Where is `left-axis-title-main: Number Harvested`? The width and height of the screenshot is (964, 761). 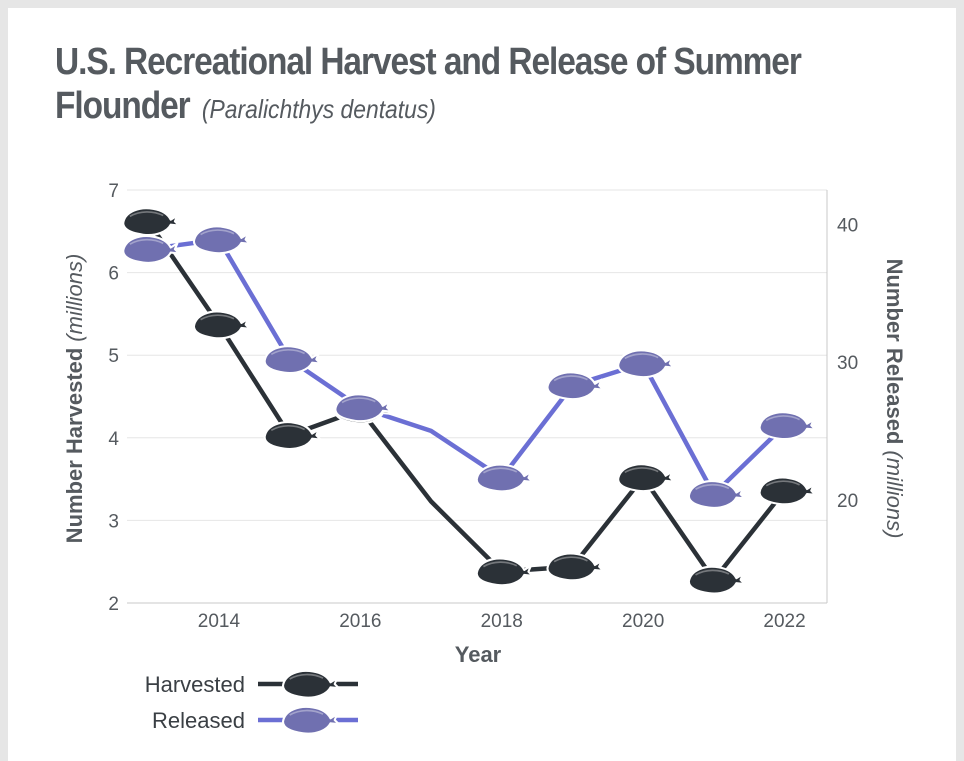
left-axis-title-main: Number Harvested is located at coordinates (74, 446).